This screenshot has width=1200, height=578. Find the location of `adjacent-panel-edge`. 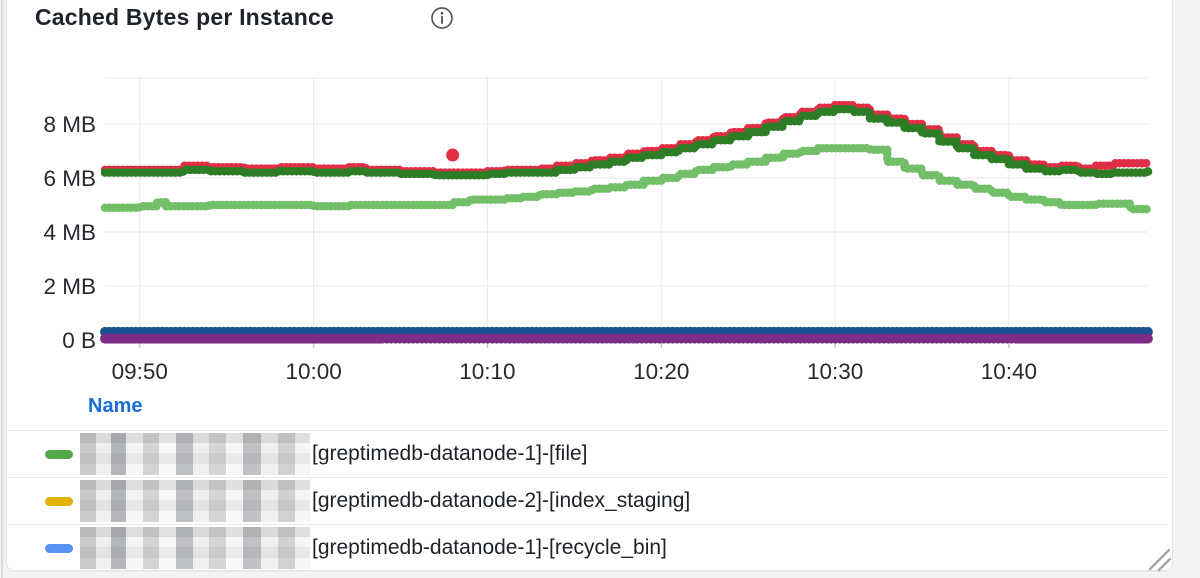

adjacent-panel-edge is located at coordinates (2, 289).